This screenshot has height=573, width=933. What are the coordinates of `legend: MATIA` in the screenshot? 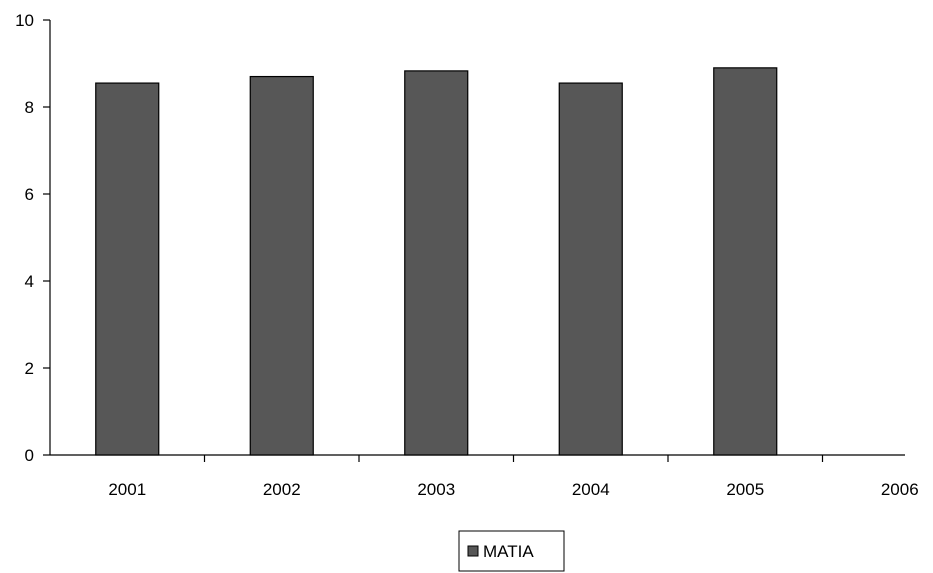 It's located at (511, 551).